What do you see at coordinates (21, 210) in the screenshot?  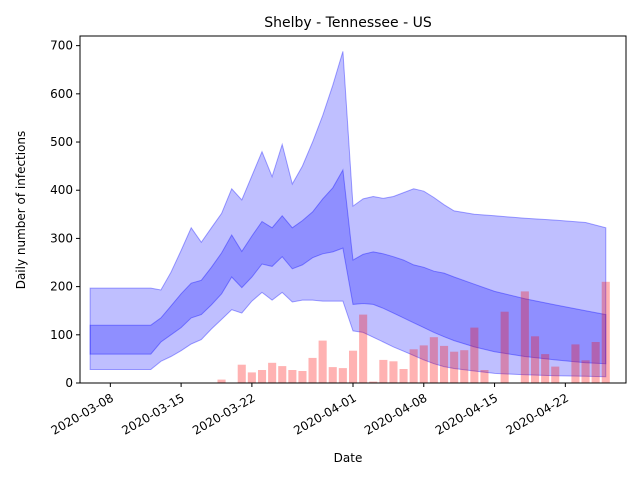 I see `y-axis-title: Daily number of infections` at bounding box center [21, 210].